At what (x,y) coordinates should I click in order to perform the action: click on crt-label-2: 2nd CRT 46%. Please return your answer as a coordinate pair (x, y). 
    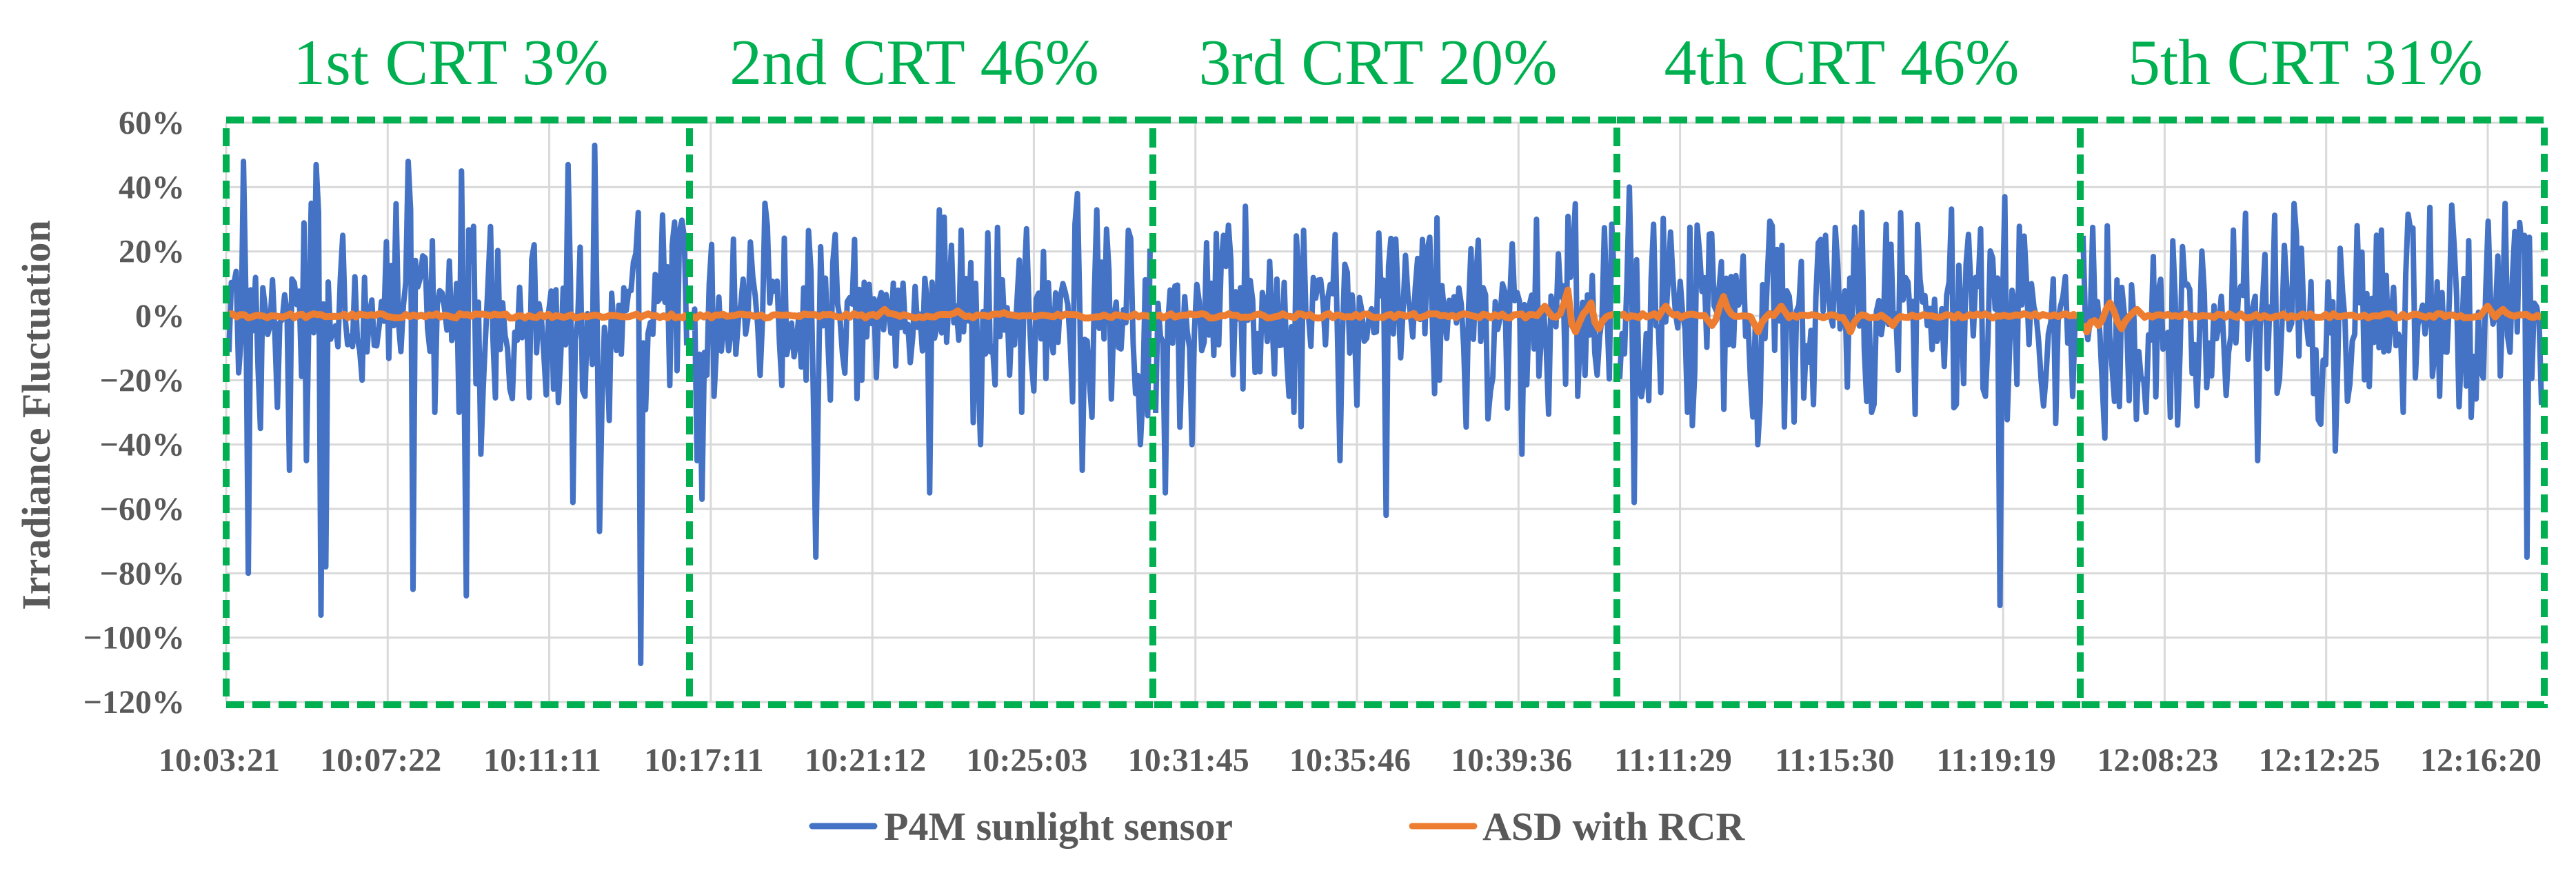
    Looking at the image, I should click on (914, 63).